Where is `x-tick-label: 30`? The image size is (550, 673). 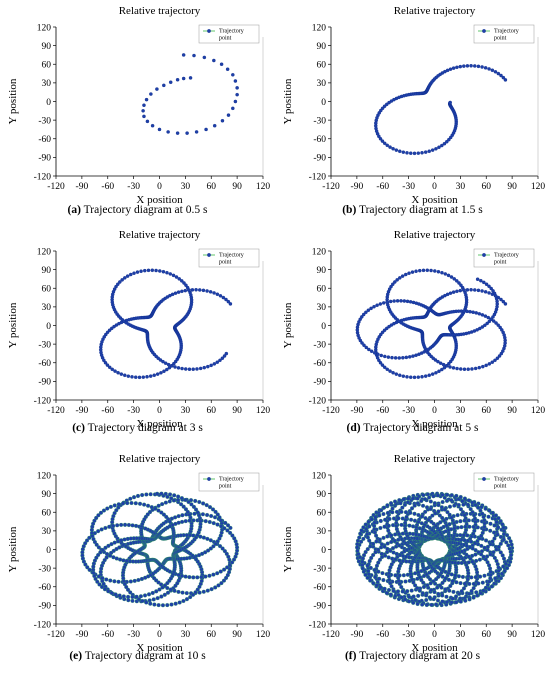 x-tick-label: 30 is located at coordinates (186, 635).